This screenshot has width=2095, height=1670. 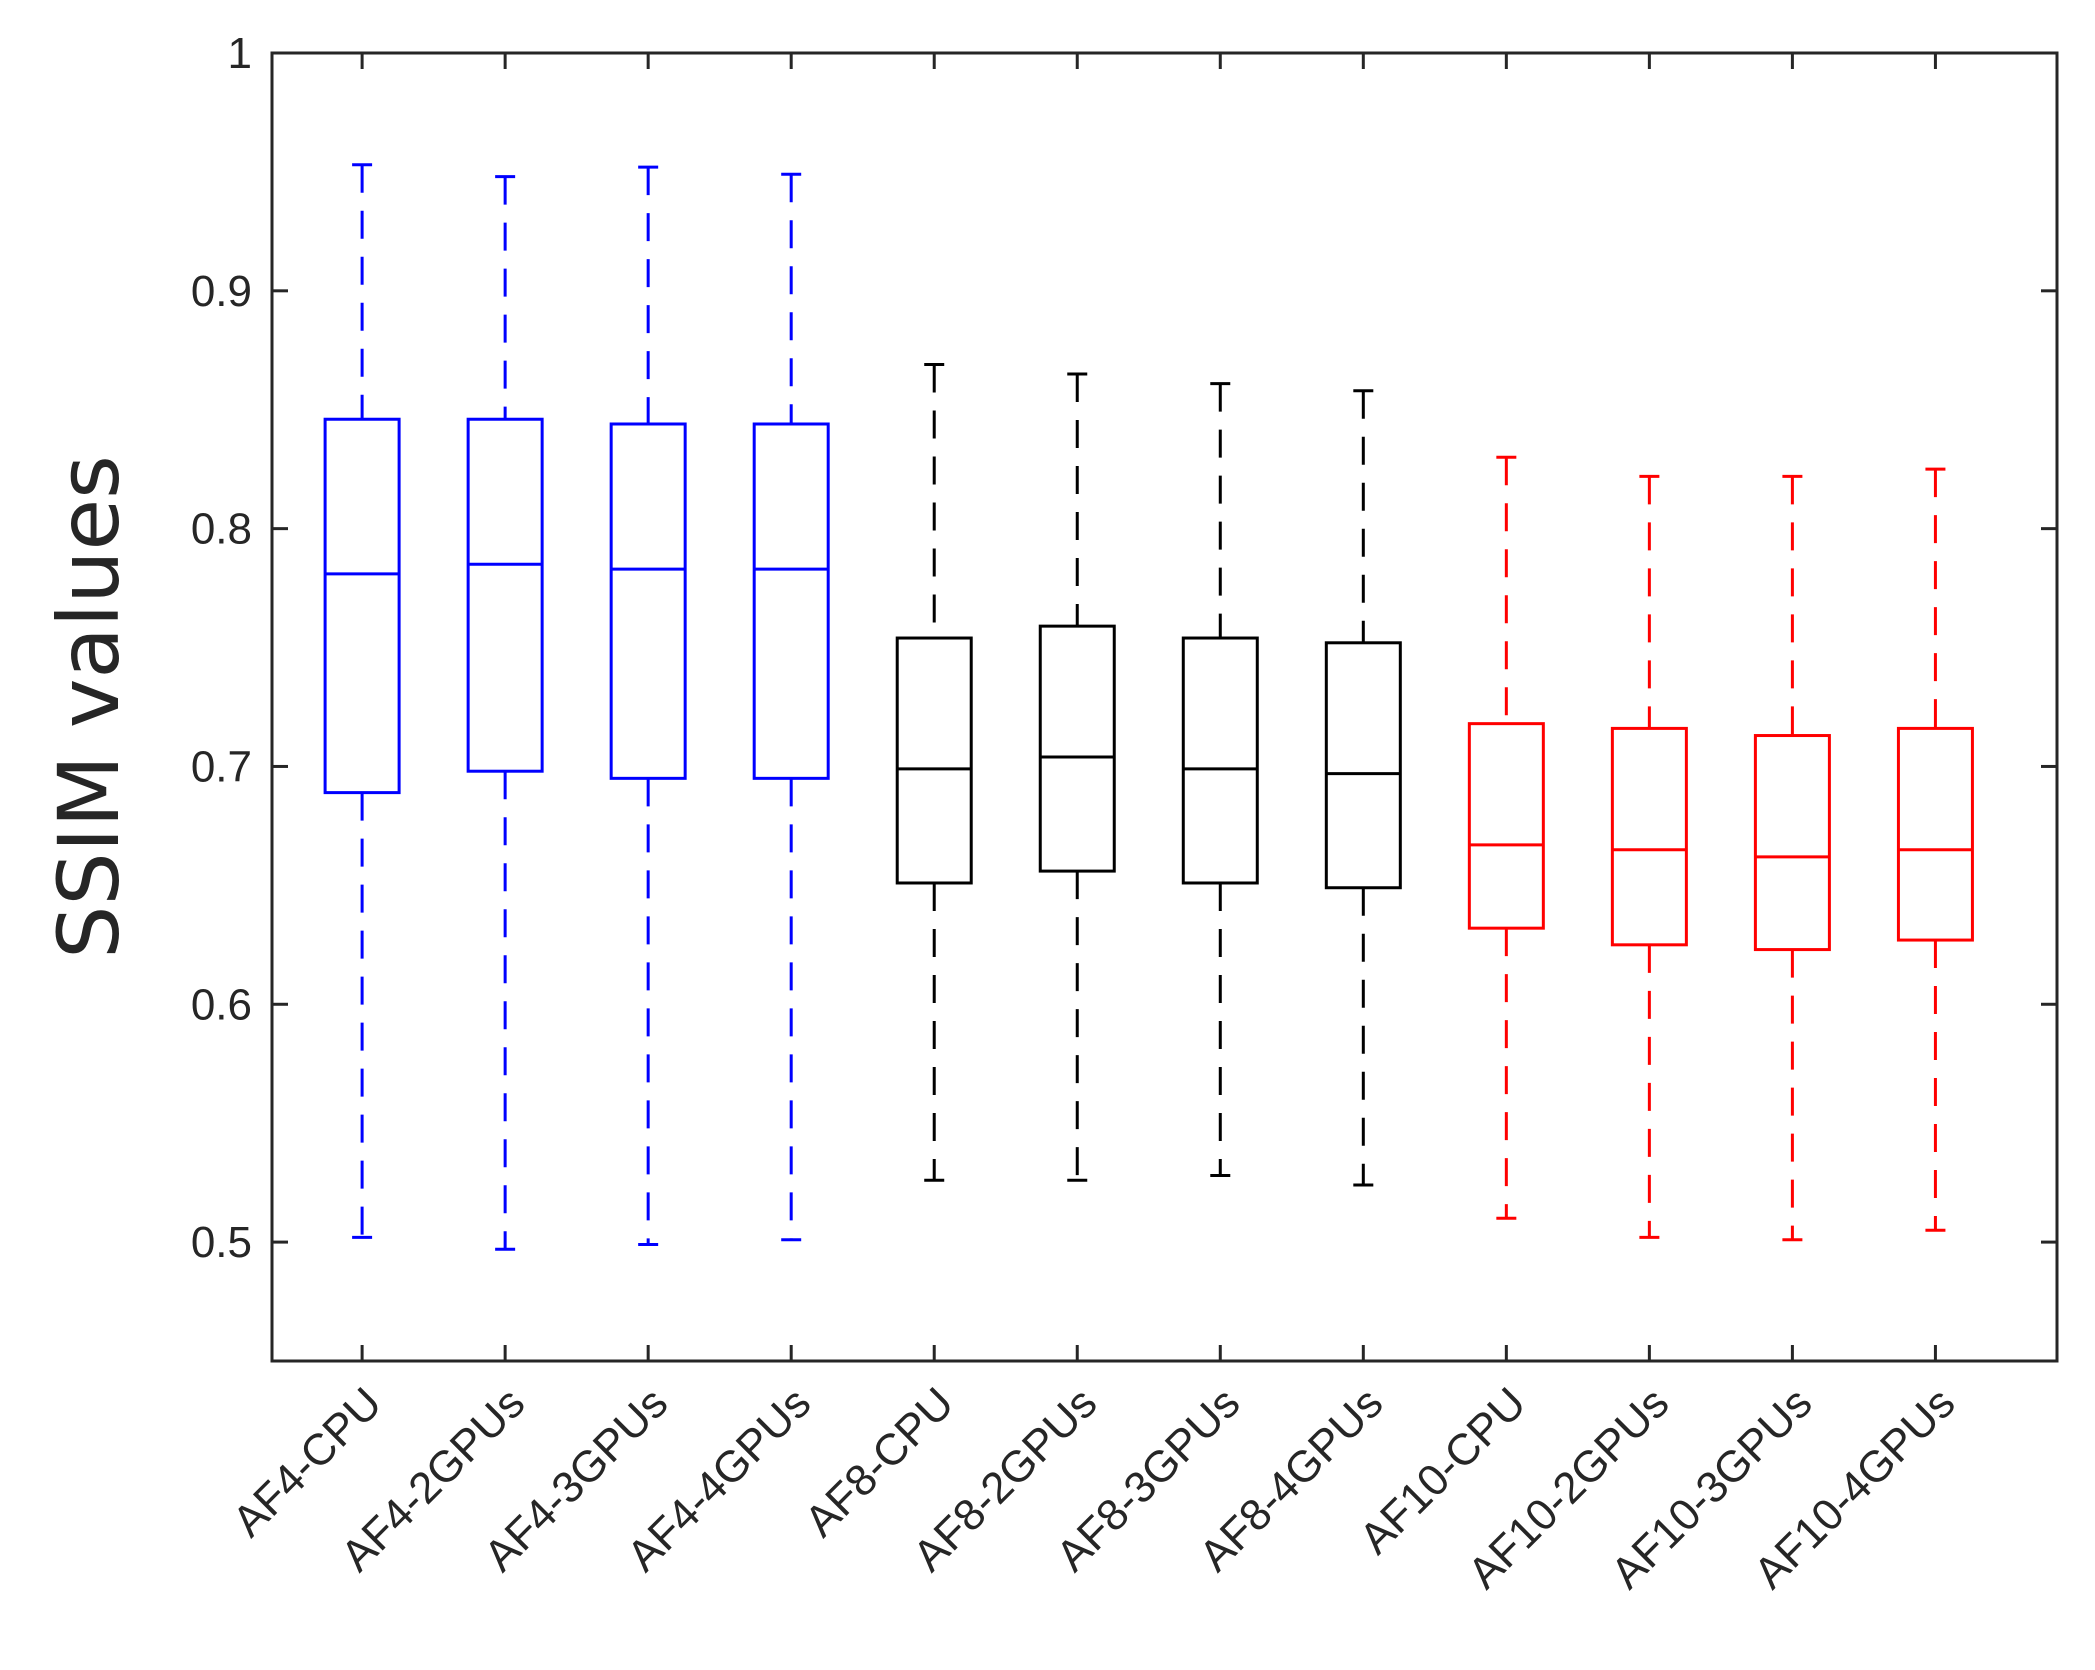 I want to click on box-AF4-CPU, so click(x=362, y=701).